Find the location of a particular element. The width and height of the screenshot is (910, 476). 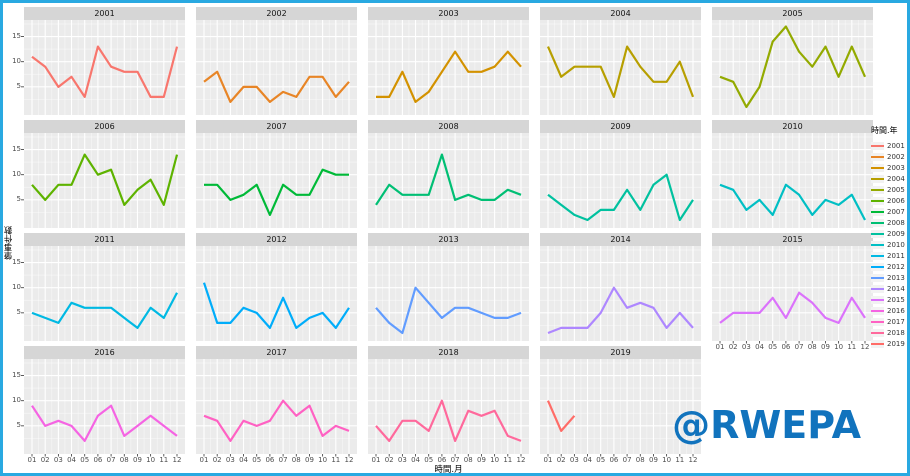

facet-2008: 2008 is located at coordinates (448, 174).